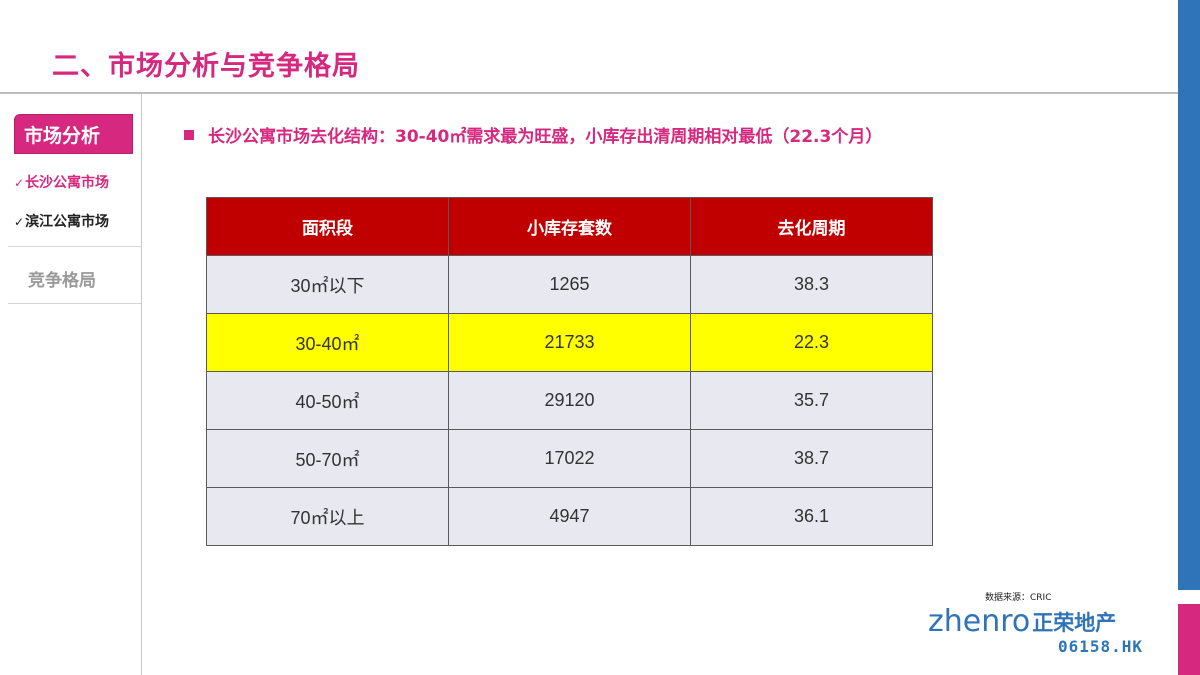 The image size is (1200, 675). Describe the element at coordinates (327, 516) in the screenshot. I see `cell-area-range: 70㎡以上` at that location.